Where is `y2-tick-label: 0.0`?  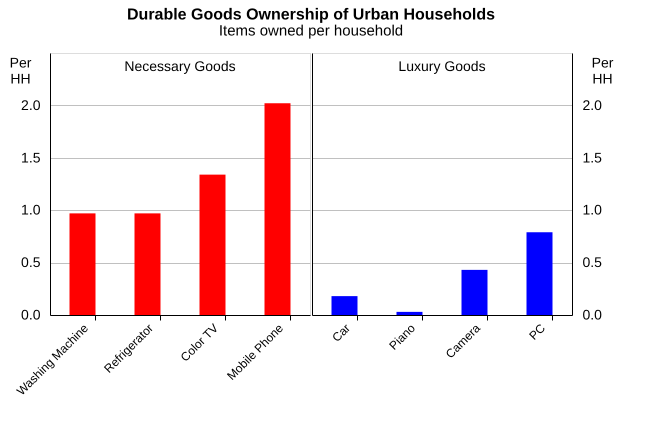
y2-tick-label: 0.0 is located at coordinates (592, 314).